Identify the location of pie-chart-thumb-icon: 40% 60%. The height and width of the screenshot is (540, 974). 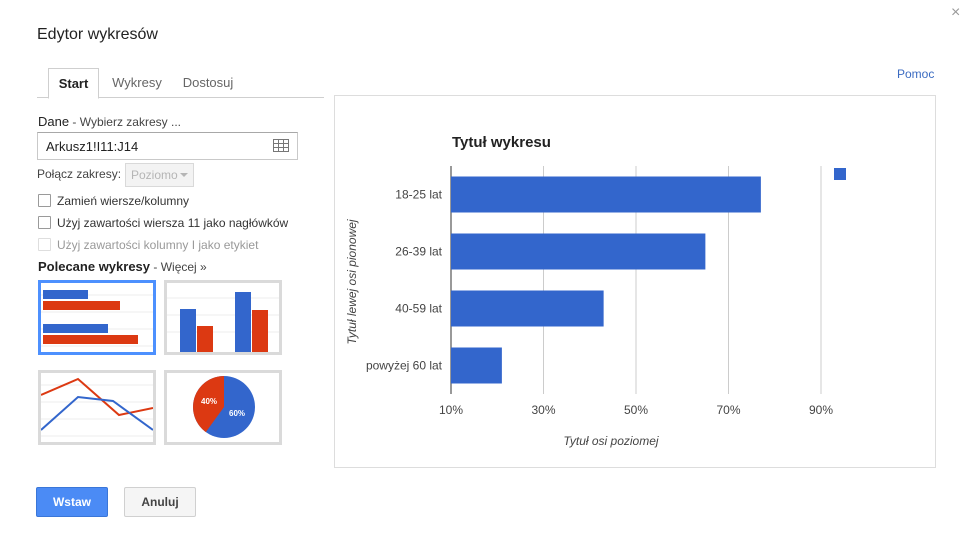
(223, 407).